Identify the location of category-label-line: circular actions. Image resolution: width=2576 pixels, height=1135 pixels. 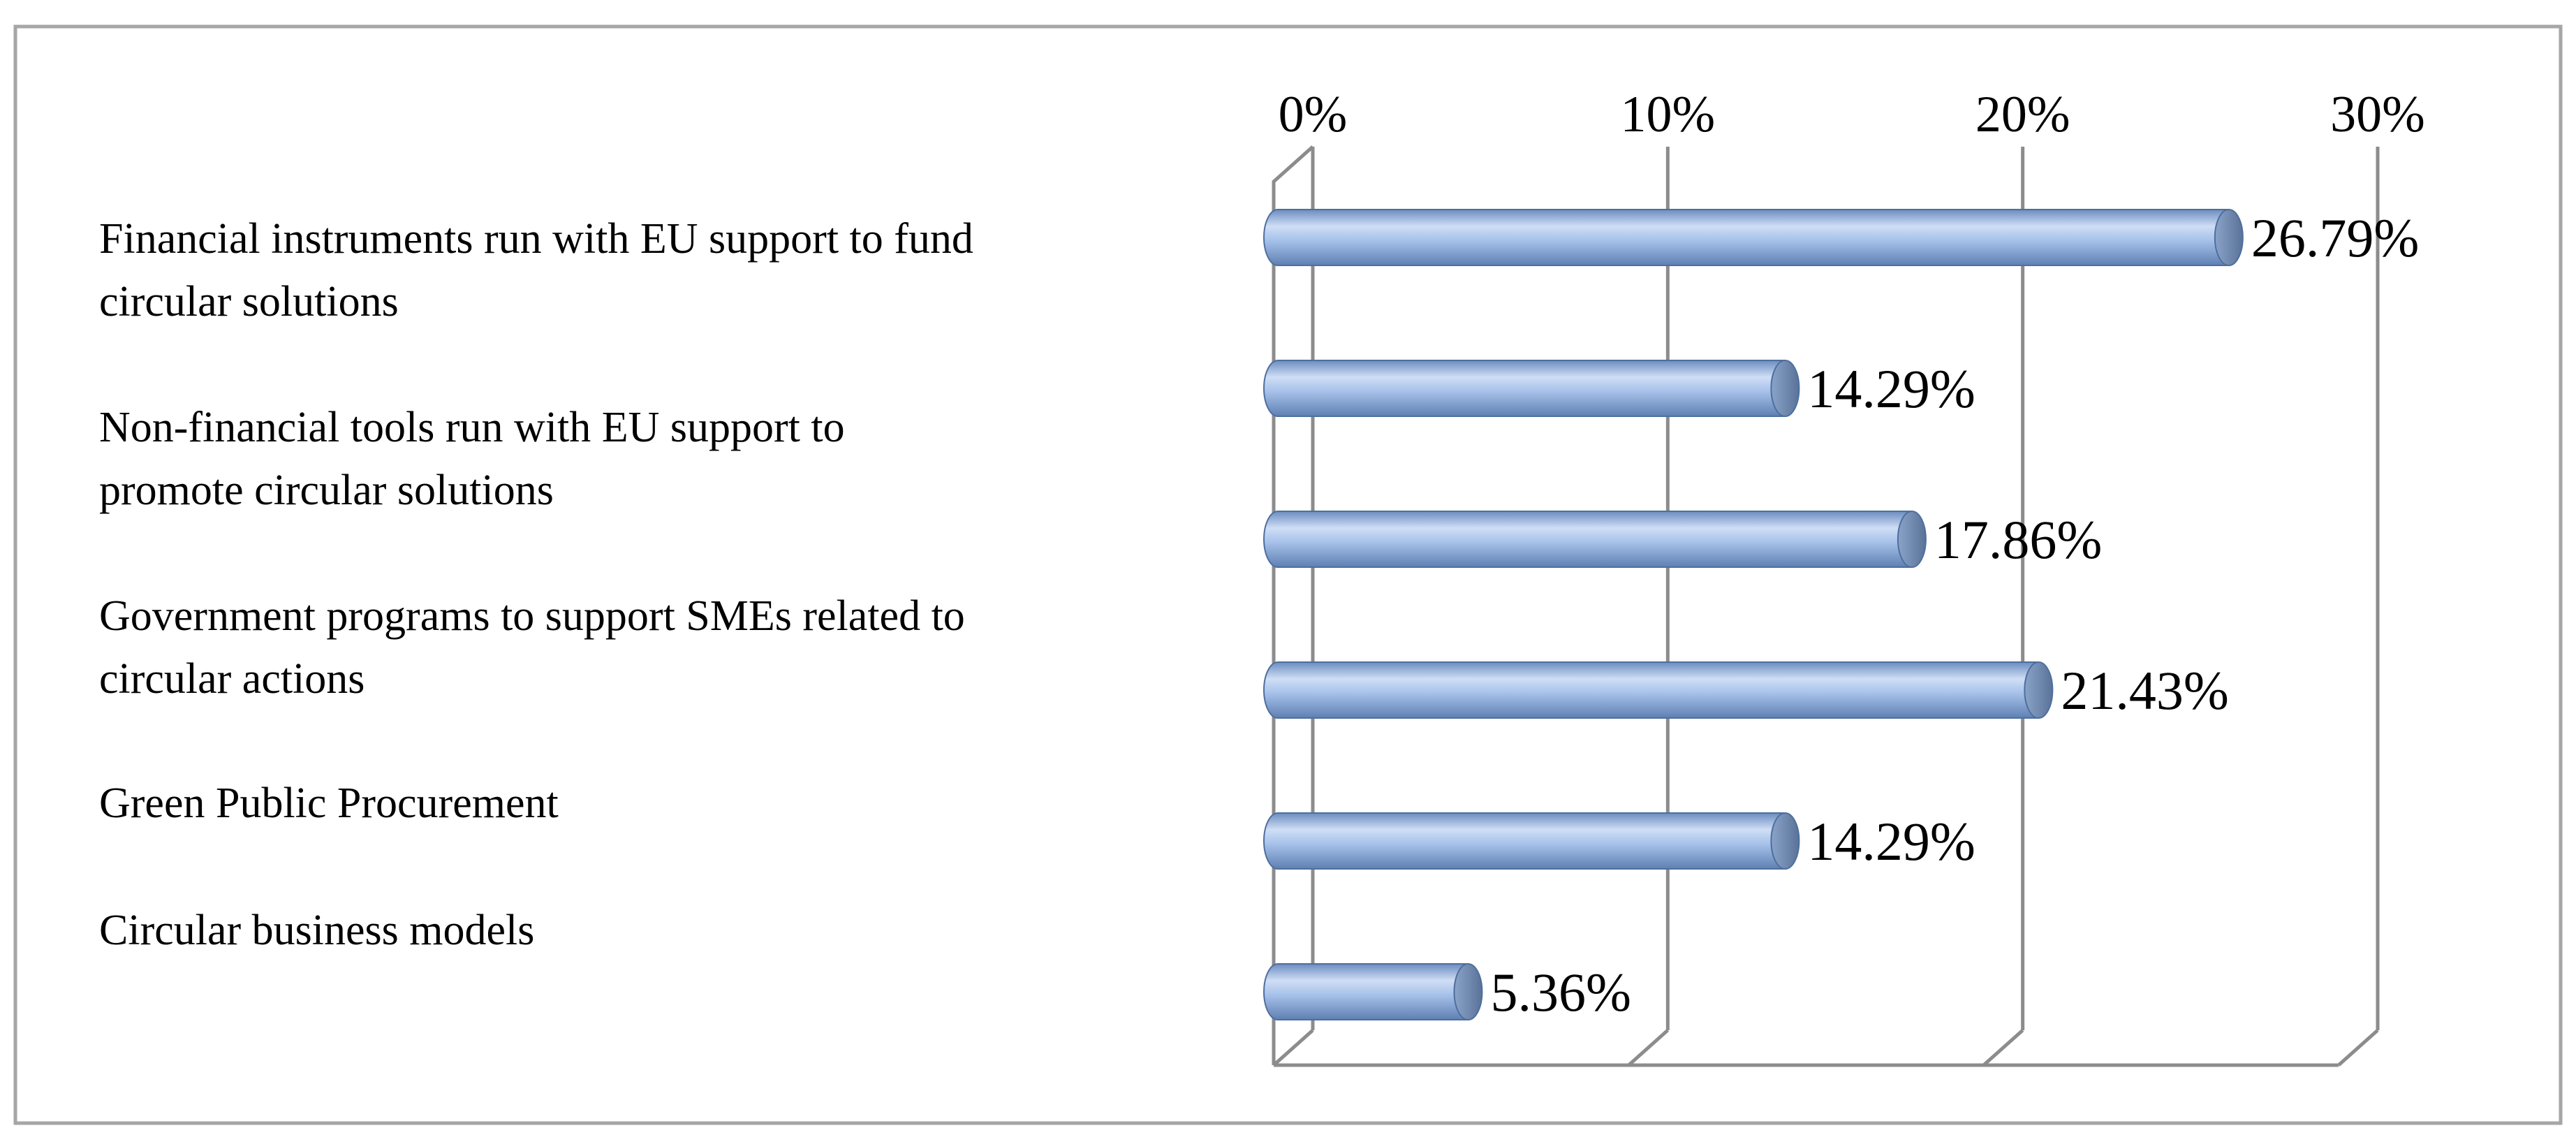
(232, 679).